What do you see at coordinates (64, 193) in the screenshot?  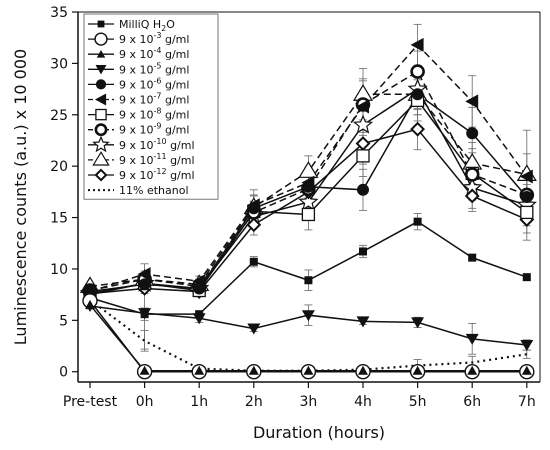 I see `y-ticks: 0 5 10 15 20 25 30 35` at bounding box center [64, 193].